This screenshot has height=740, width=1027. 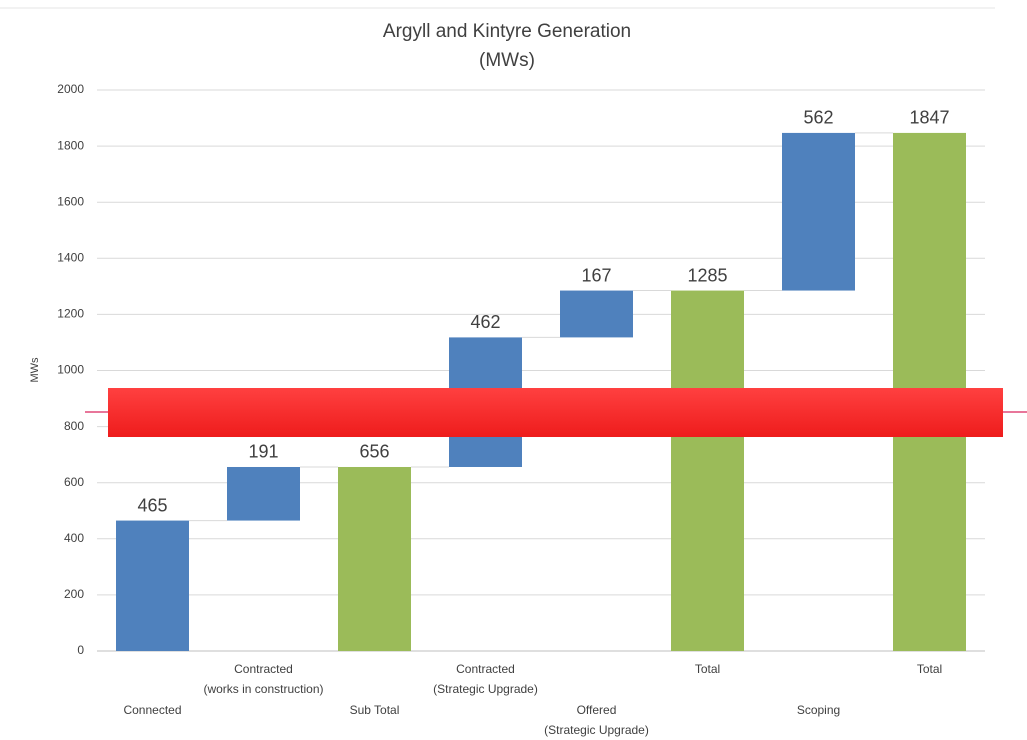 What do you see at coordinates (70, 257) in the screenshot?
I see `y-tick-label: 1400` at bounding box center [70, 257].